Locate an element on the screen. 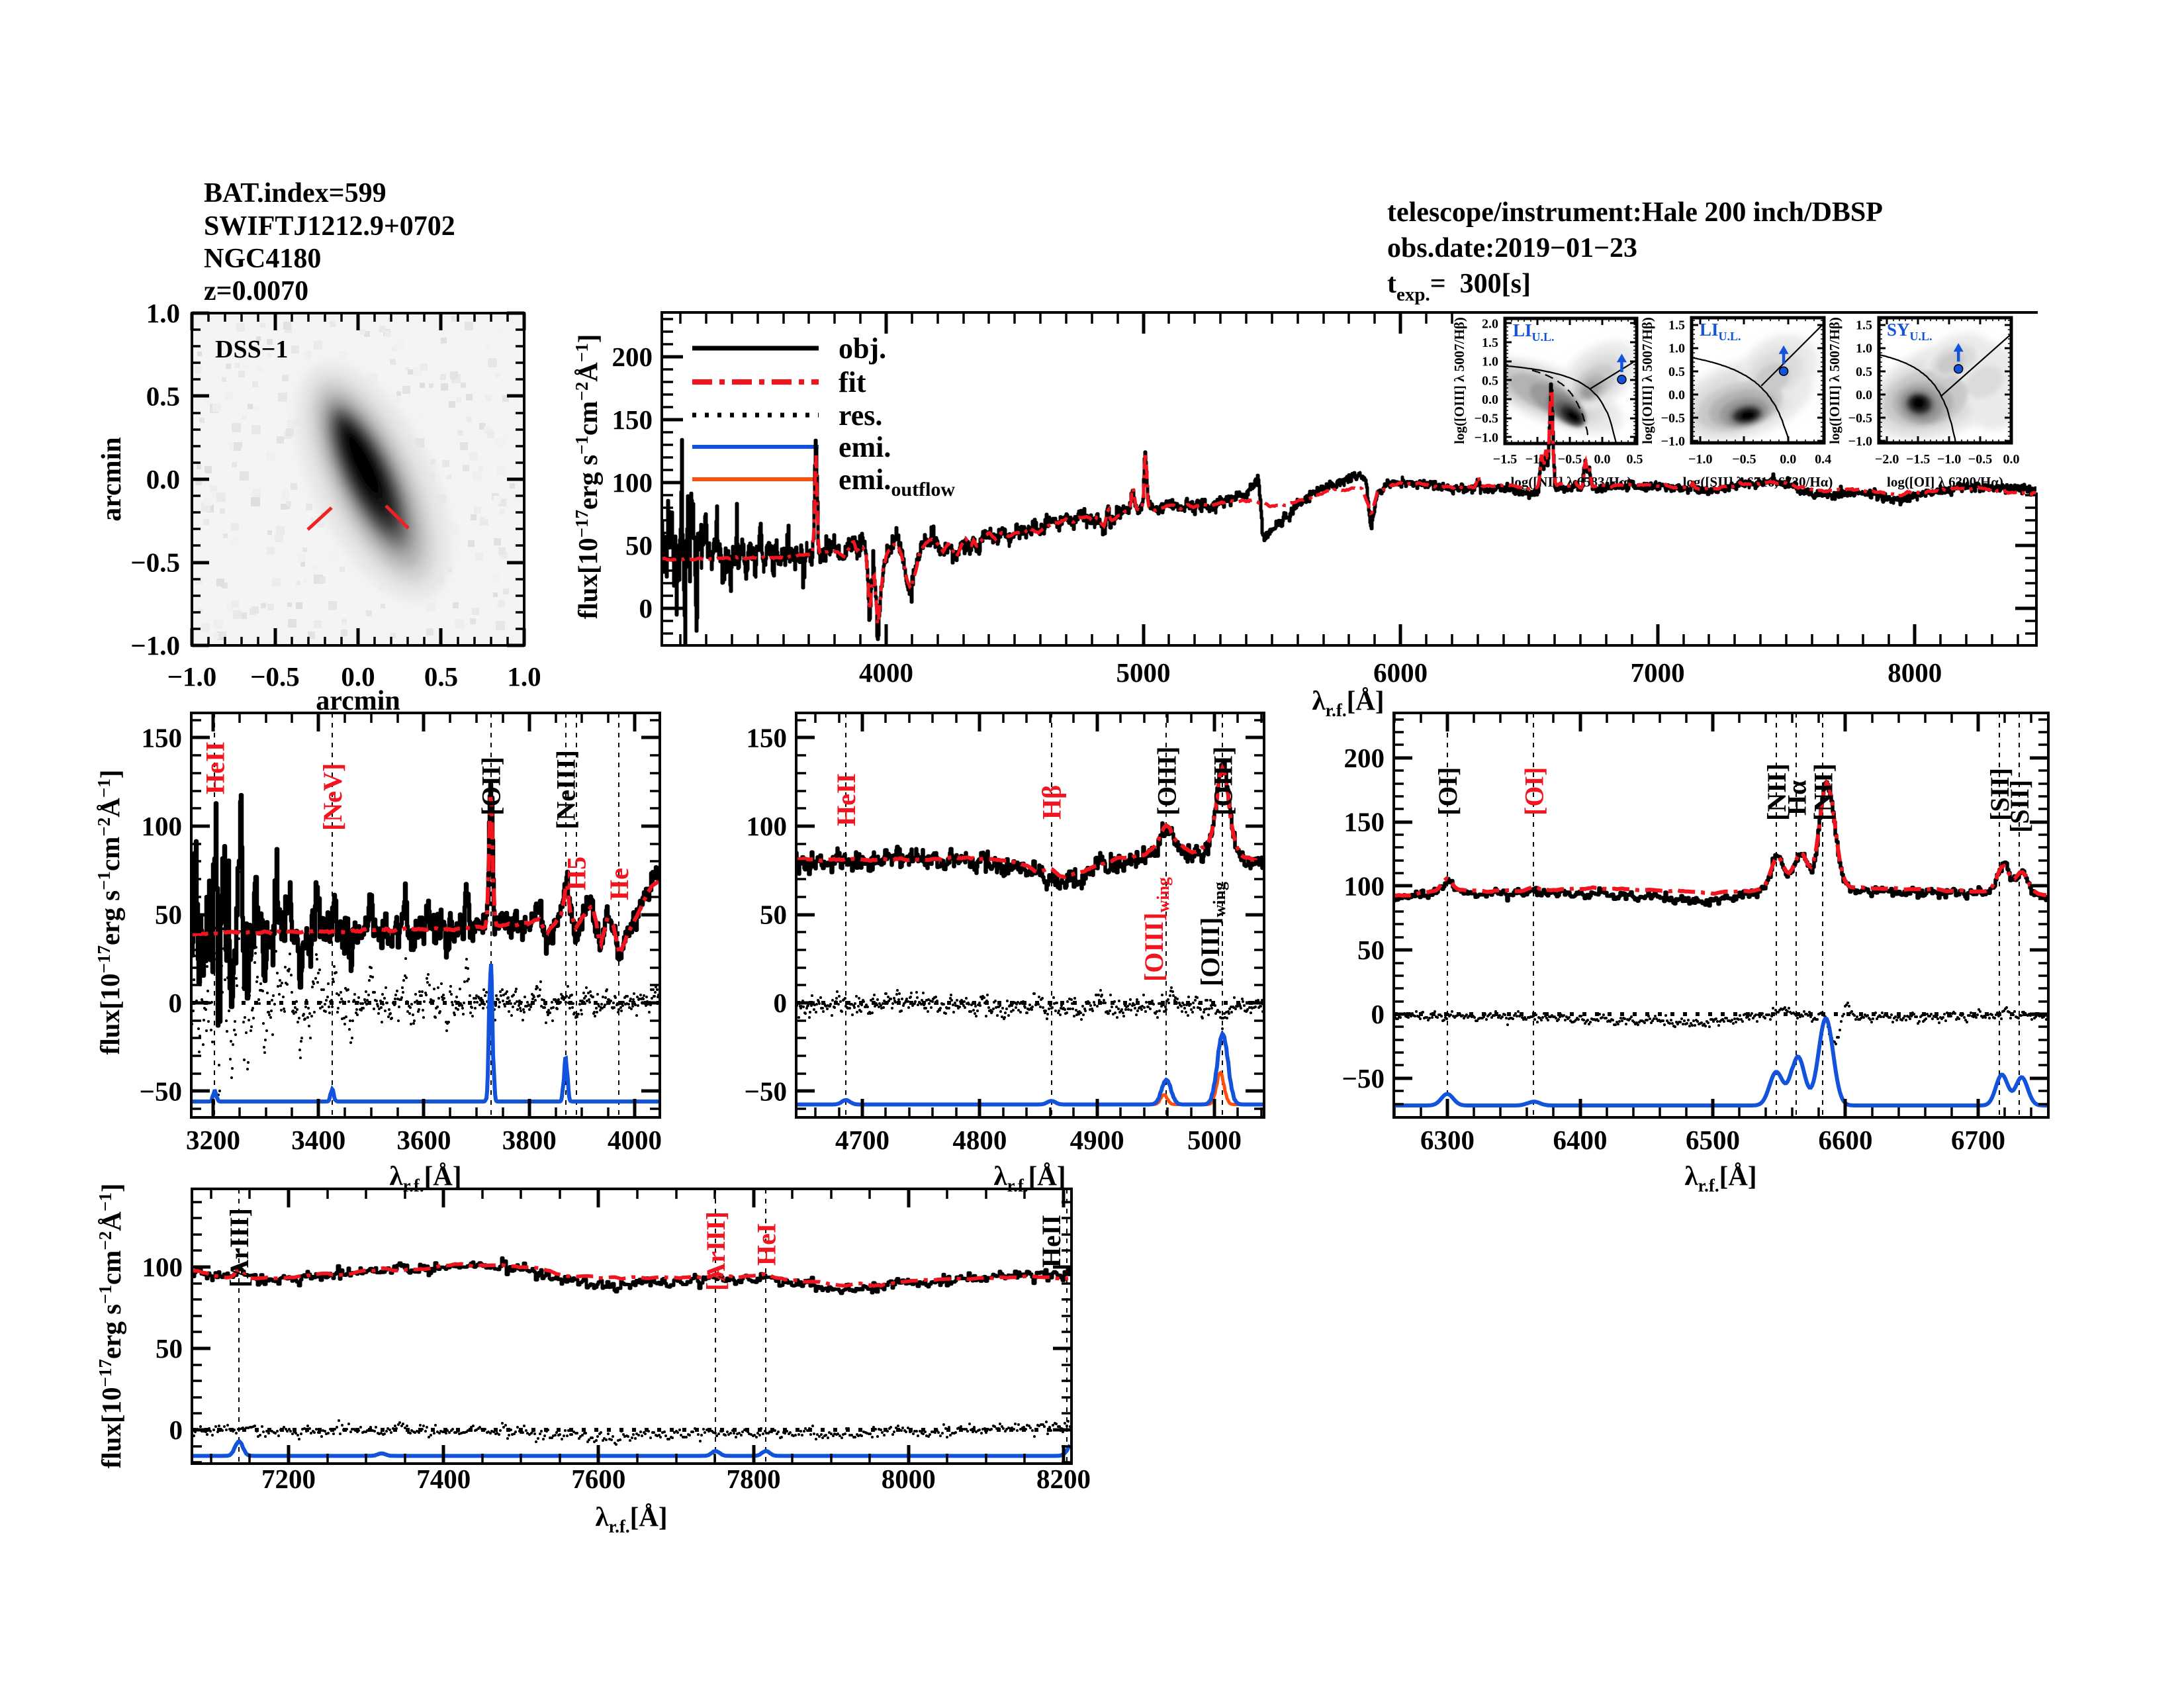  svg-text: SWIFTJ1212.9+0702 is located at coordinates (329, 226).